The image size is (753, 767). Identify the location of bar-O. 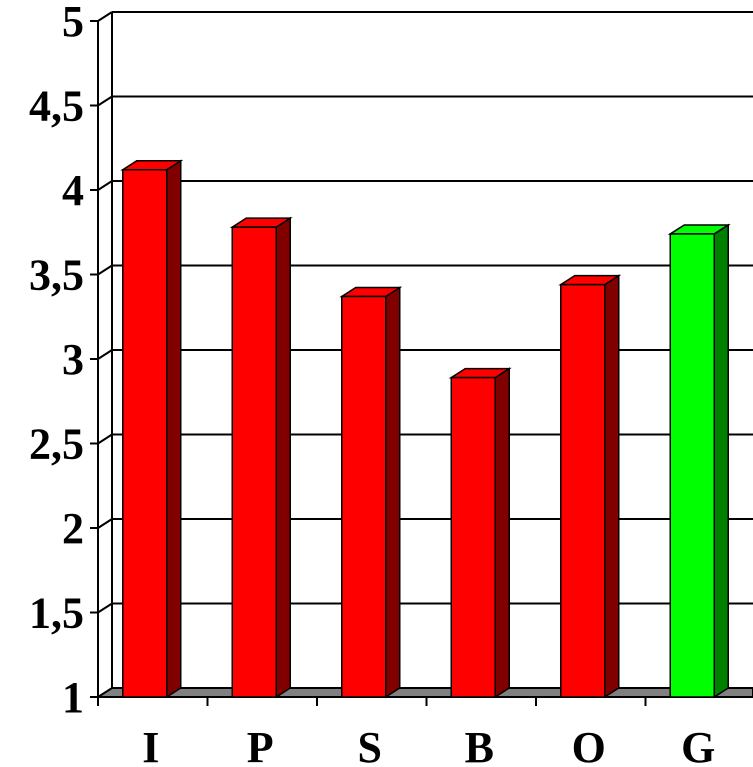
(590, 486).